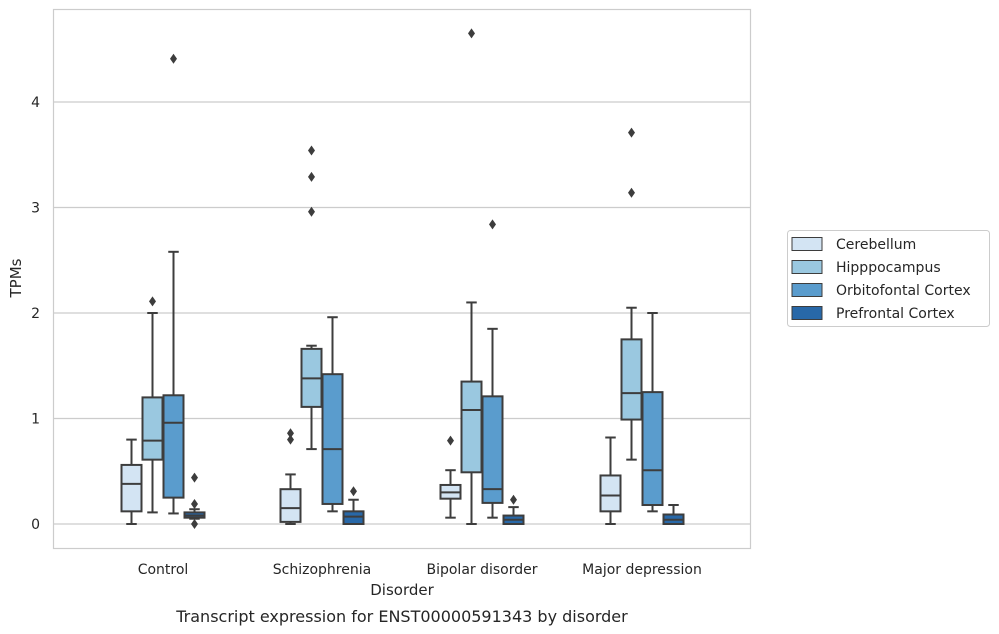 The image size is (999, 634). Describe the element at coordinates (888, 268) in the screenshot. I see `legend-label: Hipppocampus` at that location.